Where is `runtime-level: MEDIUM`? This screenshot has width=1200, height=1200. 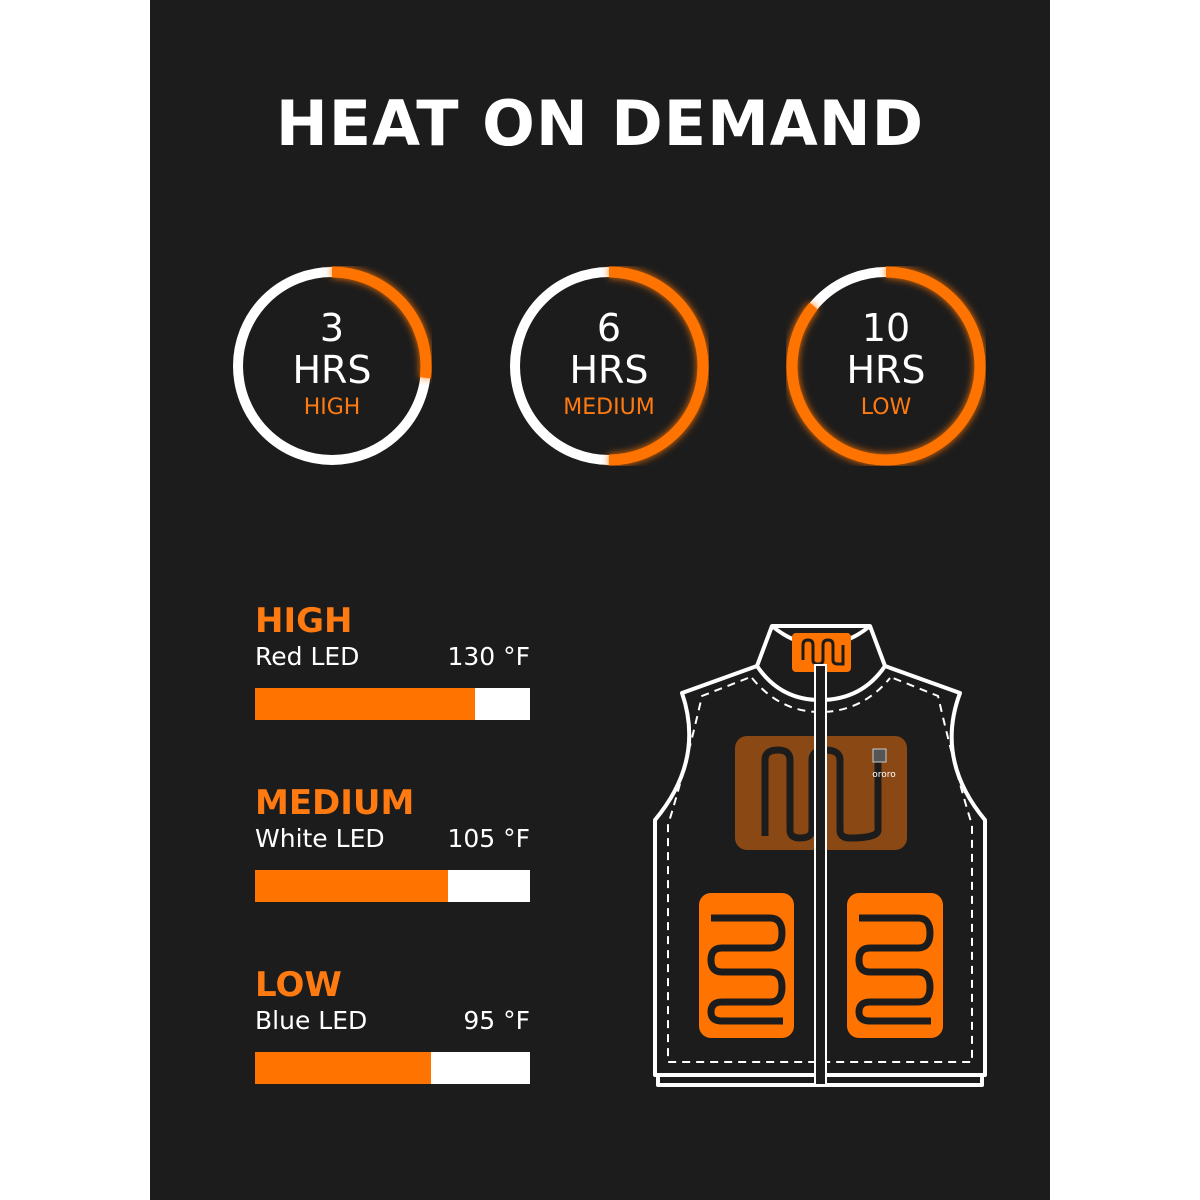 runtime-level: MEDIUM is located at coordinates (609, 407).